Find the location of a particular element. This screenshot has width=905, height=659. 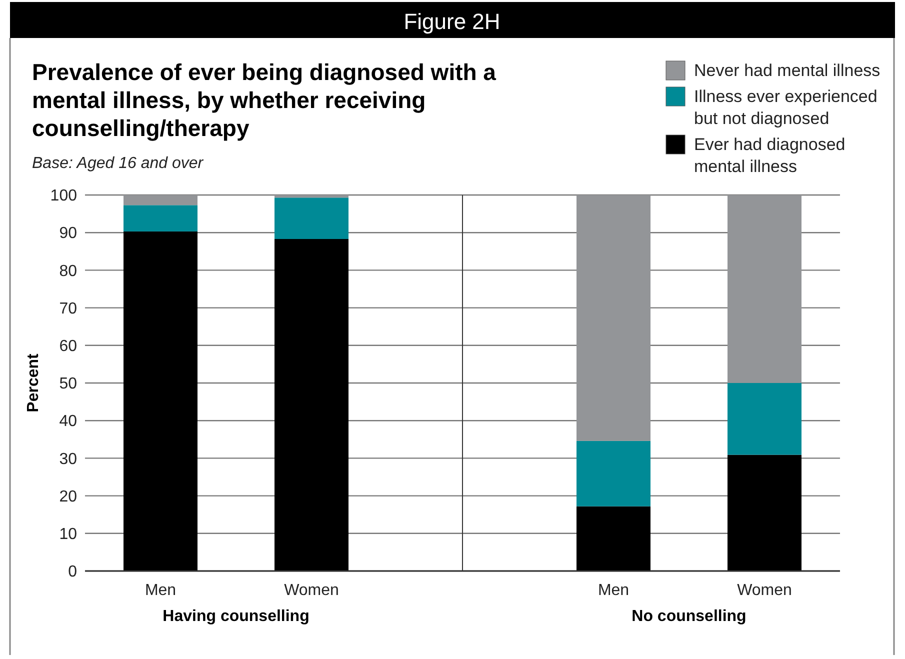

chart-title: Prevalence of ever being diagnosed with a mental illness, by whether receiving counselling/therapy is located at coordinates (264, 100).